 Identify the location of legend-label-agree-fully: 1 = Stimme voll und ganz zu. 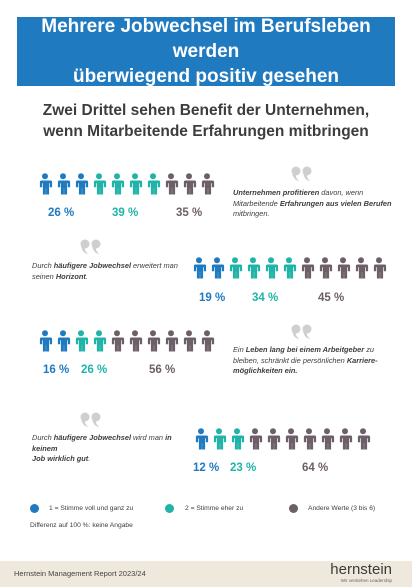
(91, 508).